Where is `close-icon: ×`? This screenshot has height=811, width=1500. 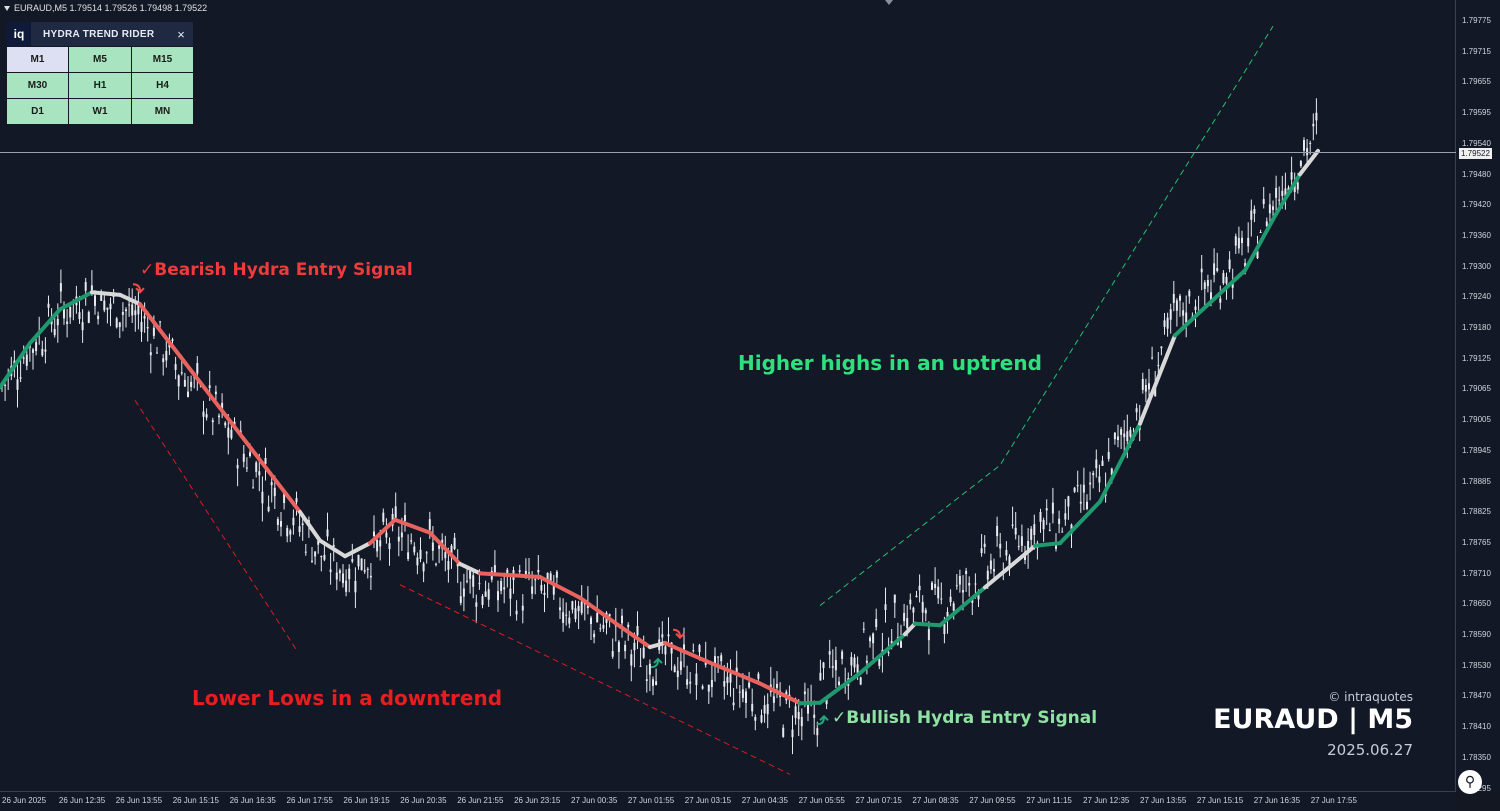 close-icon: × is located at coordinates (181, 34).